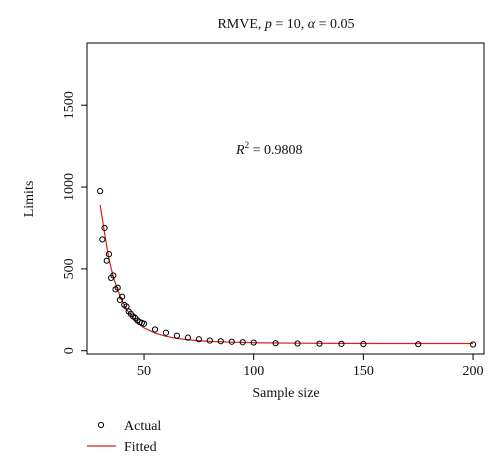 The height and width of the screenshot is (470, 500). Describe the element at coordinates (285, 24) in the screenshot. I see `chart-title: RMVE, p = 10, α = 0.05` at that location.